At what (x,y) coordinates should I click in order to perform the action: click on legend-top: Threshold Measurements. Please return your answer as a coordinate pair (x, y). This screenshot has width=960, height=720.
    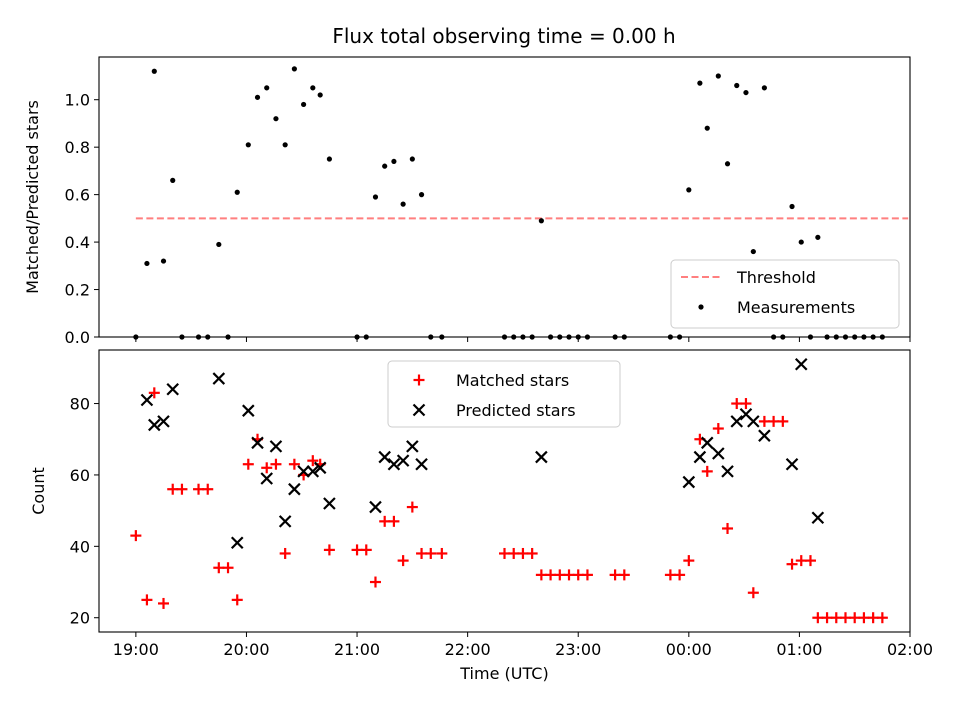
    Looking at the image, I should click on (785, 294).